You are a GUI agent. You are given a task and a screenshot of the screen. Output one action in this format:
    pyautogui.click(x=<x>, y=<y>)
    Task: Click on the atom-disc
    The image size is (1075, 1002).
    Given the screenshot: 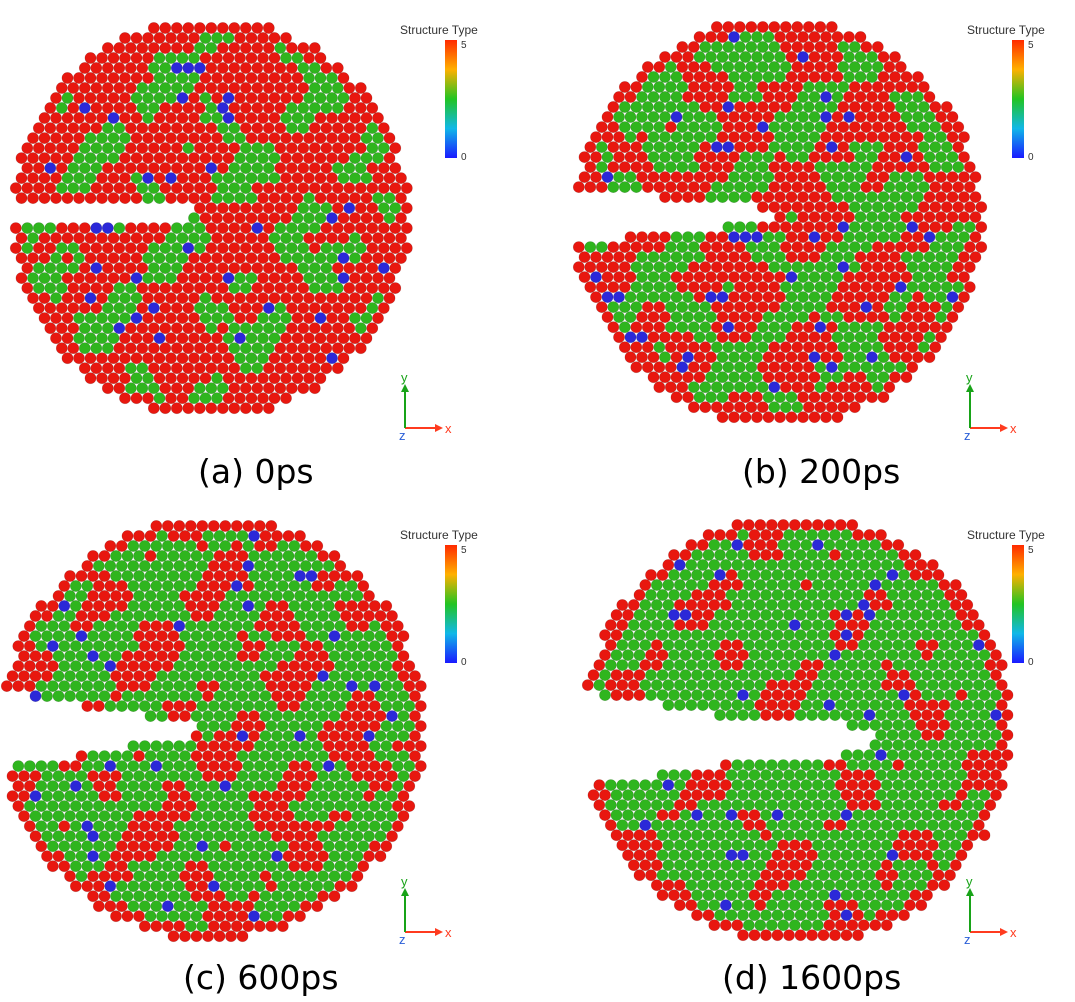 What is the action you would take?
    pyautogui.click(x=211, y=218)
    